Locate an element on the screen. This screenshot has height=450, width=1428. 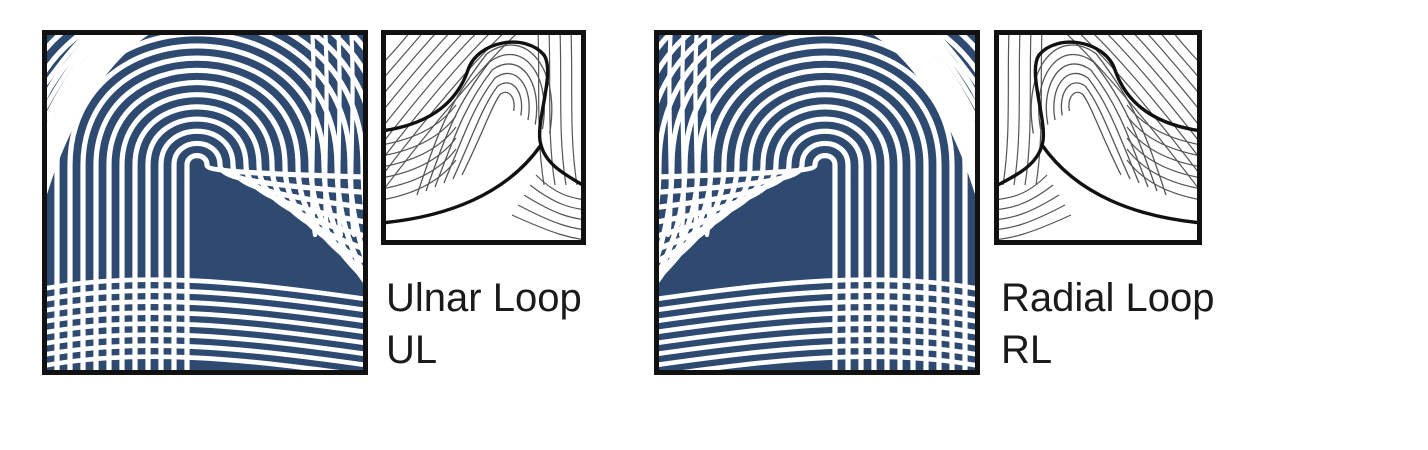
radial-loop-schematic is located at coordinates (1098, 137).